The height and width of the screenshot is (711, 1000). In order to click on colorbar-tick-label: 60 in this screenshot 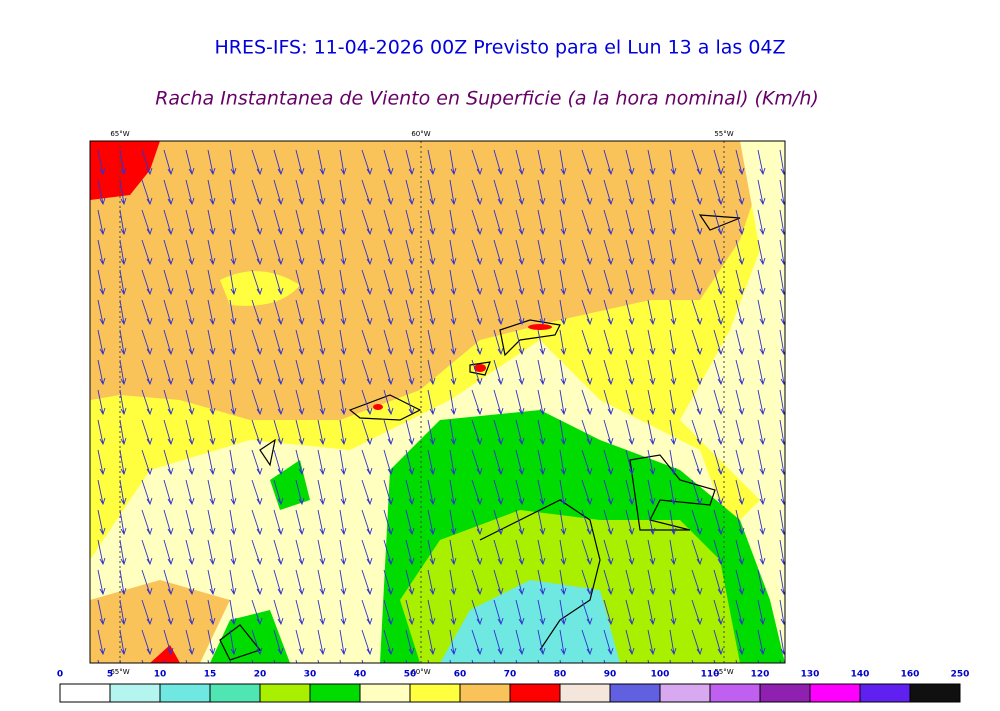, I will do `click(460, 675)`.